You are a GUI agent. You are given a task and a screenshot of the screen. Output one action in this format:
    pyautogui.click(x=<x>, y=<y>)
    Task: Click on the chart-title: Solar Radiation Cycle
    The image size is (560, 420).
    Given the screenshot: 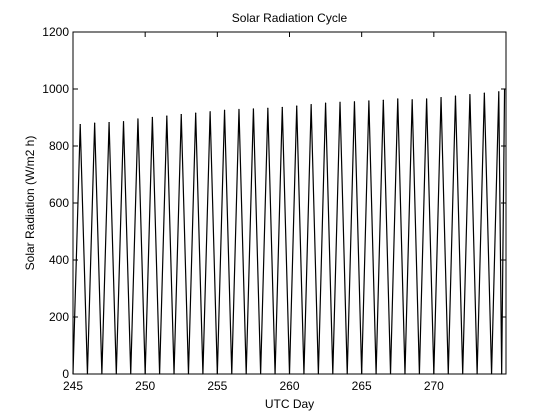 What is the action you would take?
    pyautogui.click(x=290, y=18)
    